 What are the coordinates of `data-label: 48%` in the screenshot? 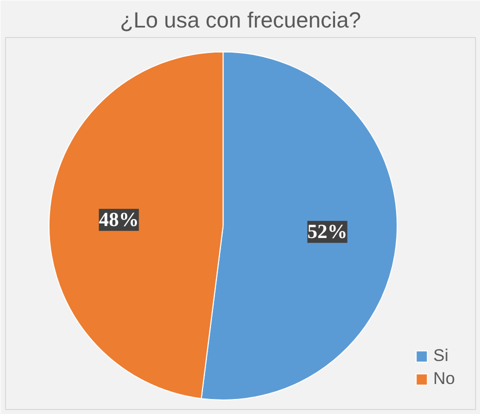 It's located at (118, 219).